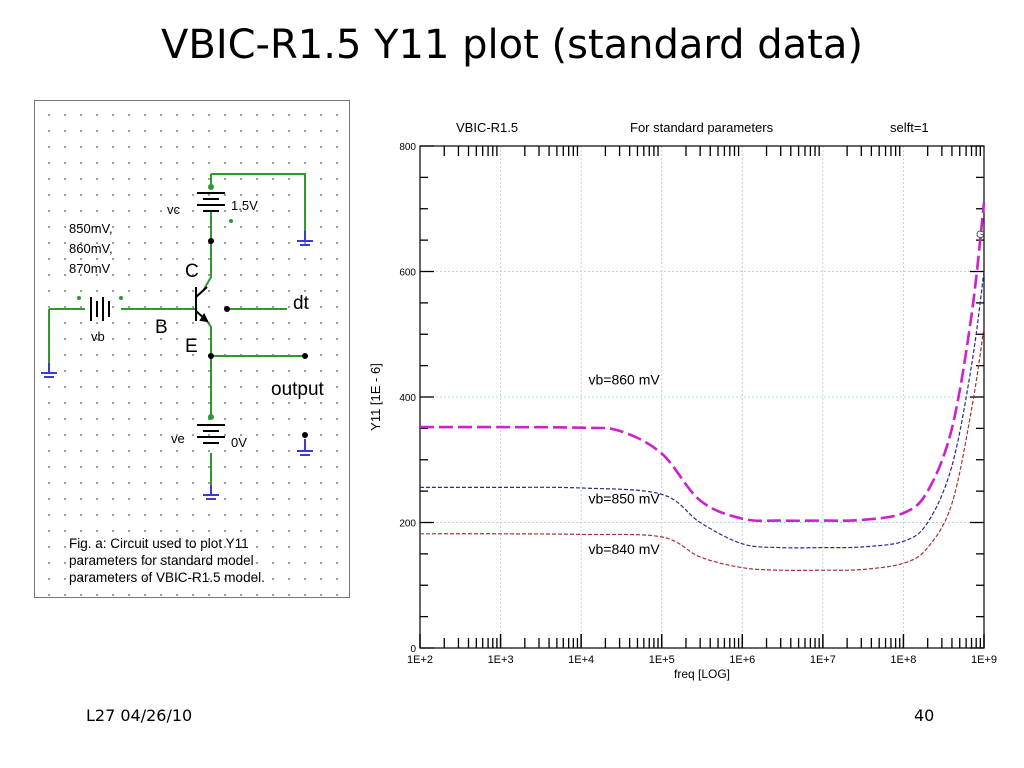 The width and height of the screenshot is (1024, 768). Describe the element at coordinates (178, 438) in the screenshot. I see `ve-label: ve` at that location.